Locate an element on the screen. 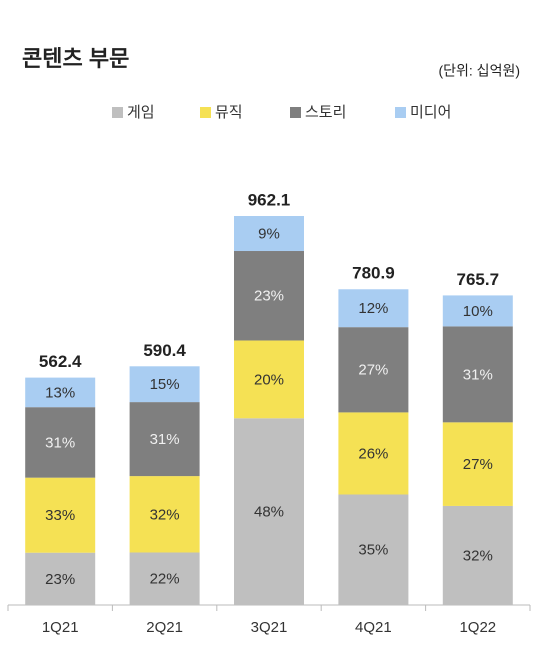 The height and width of the screenshot is (661, 543). segment-label: 20% is located at coordinates (269, 379).